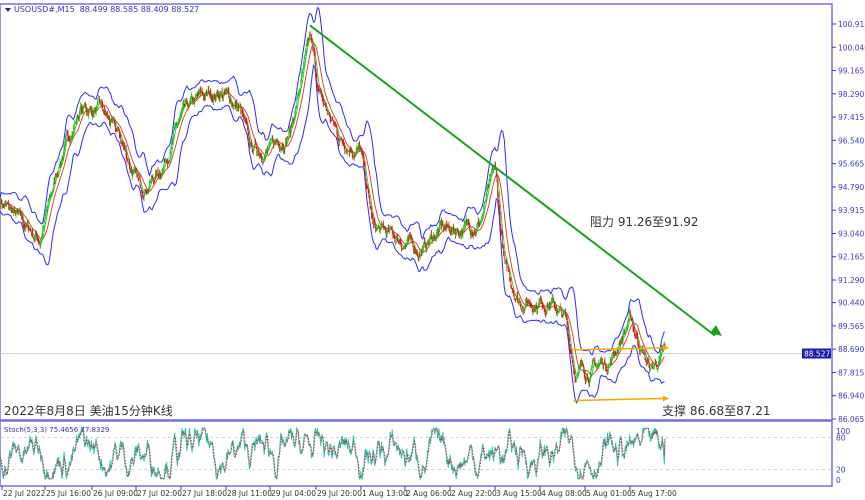 The width and height of the screenshot is (865, 500). What do you see at coordinates (851, 210) in the screenshot?
I see `y-tick-label: 93.915` at bounding box center [851, 210].